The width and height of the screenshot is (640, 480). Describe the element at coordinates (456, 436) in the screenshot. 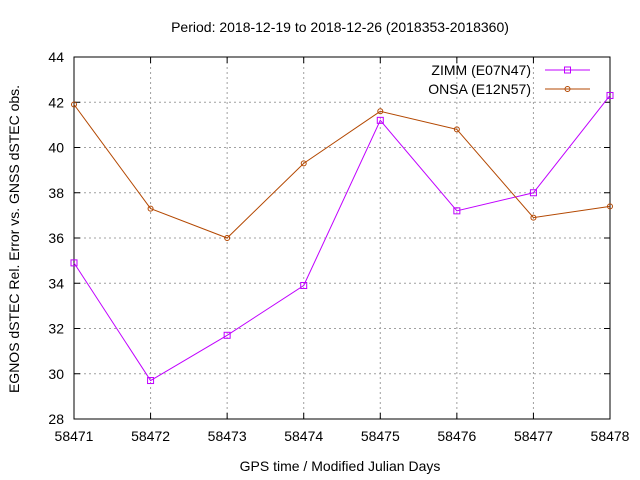

I see `x-tick-label: 58476` at that location.